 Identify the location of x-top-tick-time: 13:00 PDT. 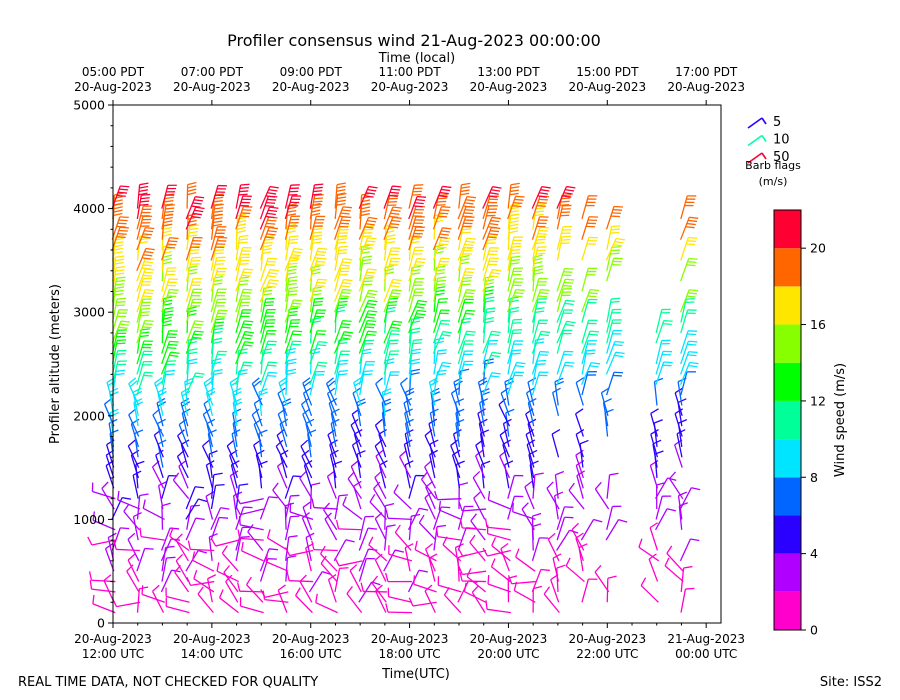
(508, 72).